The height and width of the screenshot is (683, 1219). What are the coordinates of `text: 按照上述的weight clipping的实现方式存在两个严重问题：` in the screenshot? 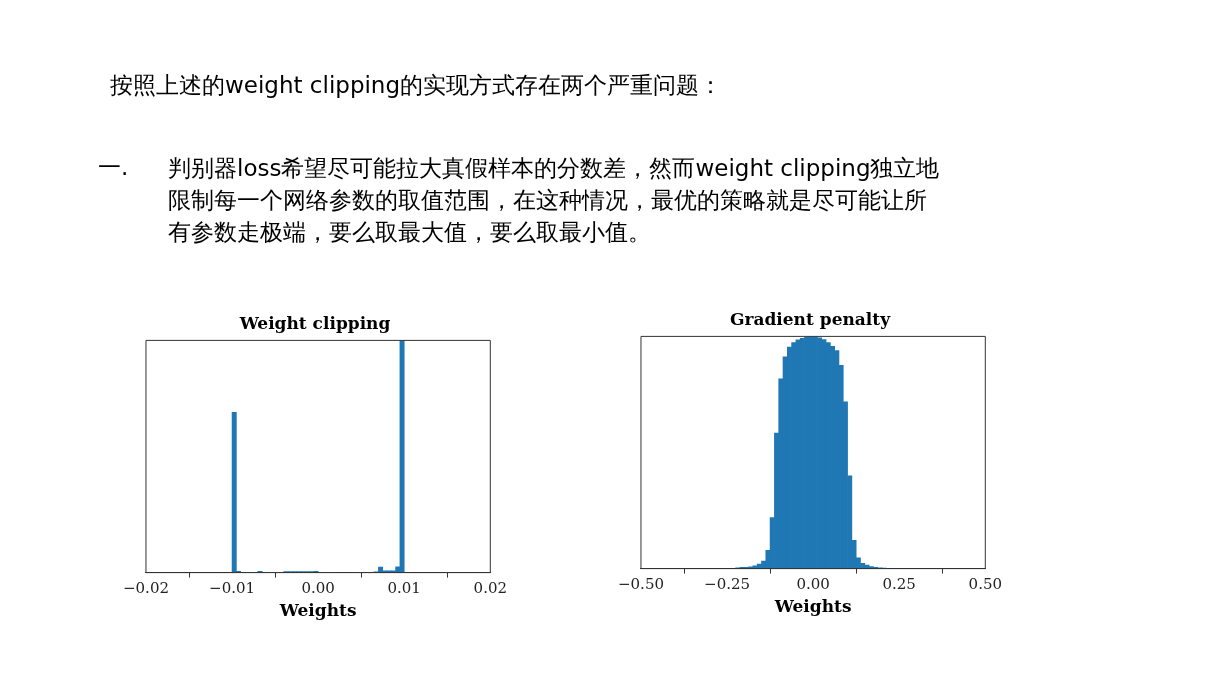 It's located at (416, 85).